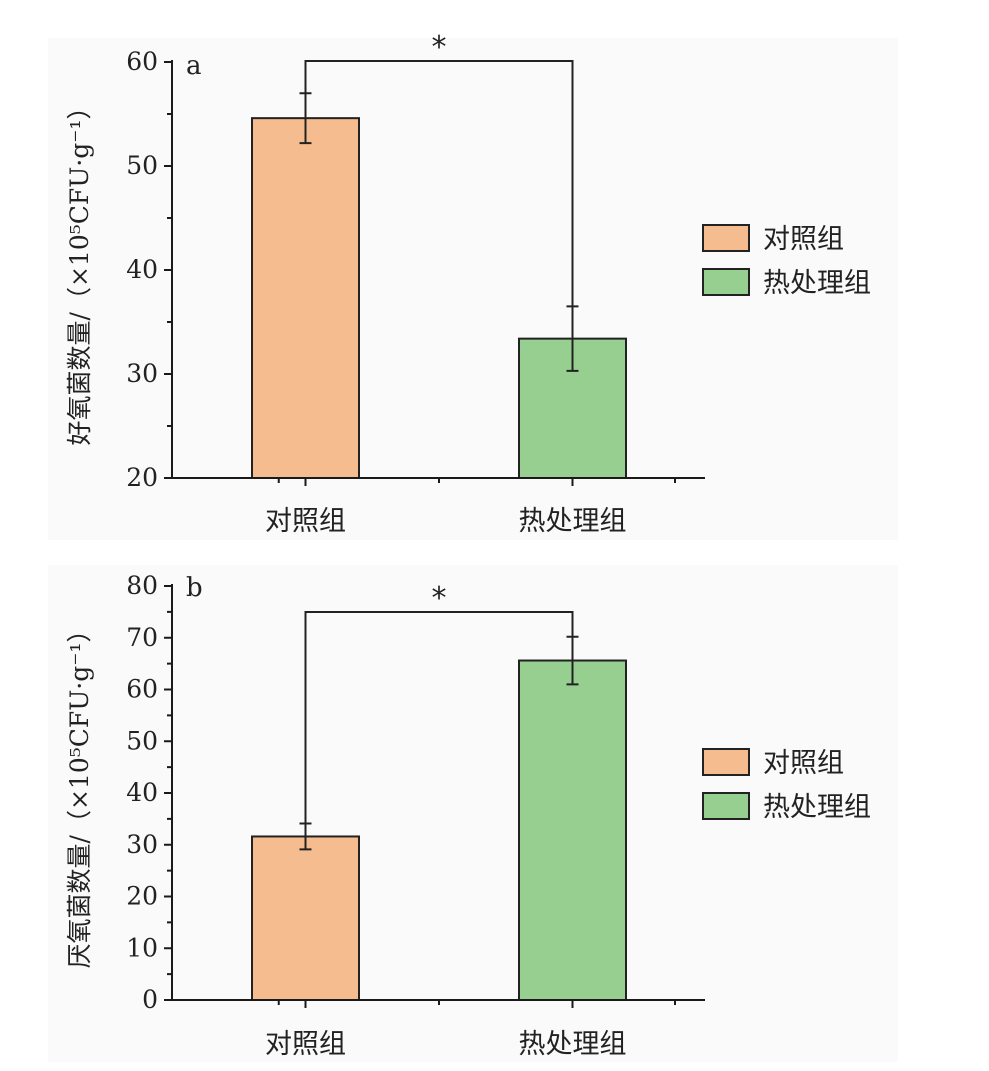 The image size is (989, 1071). Describe the element at coordinates (142, 637) in the screenshot. I see `y-tick-label: 70` at that location.